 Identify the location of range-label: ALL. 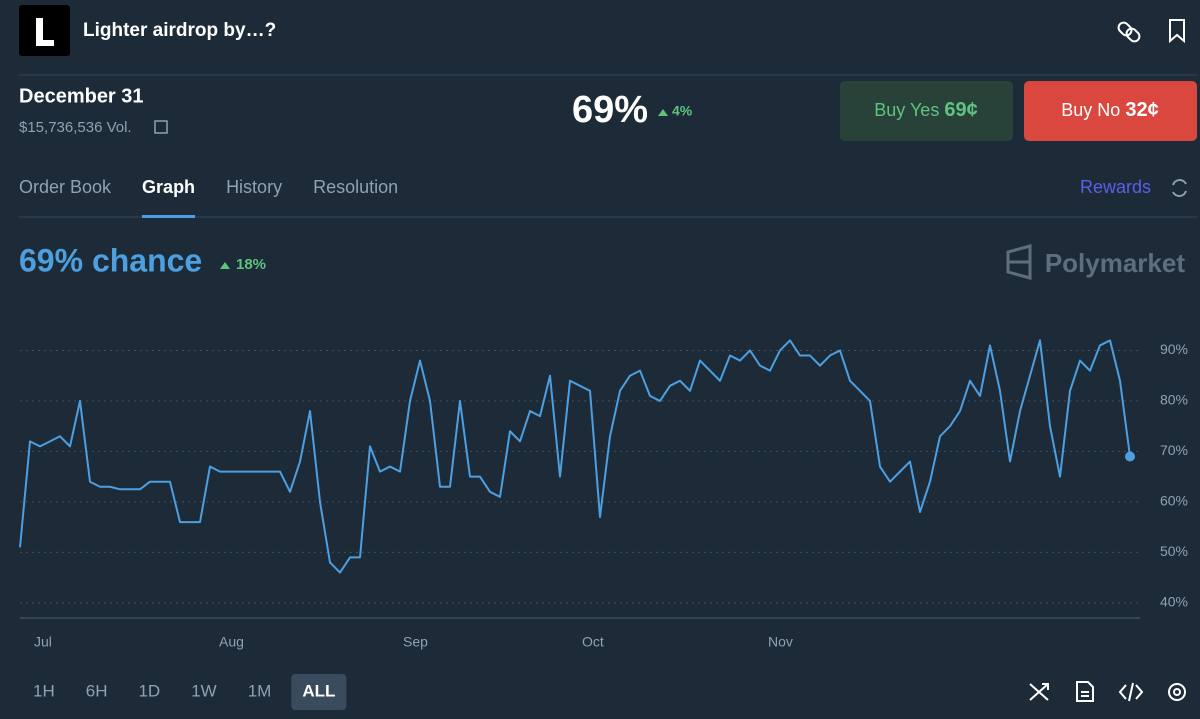
(318, 690).